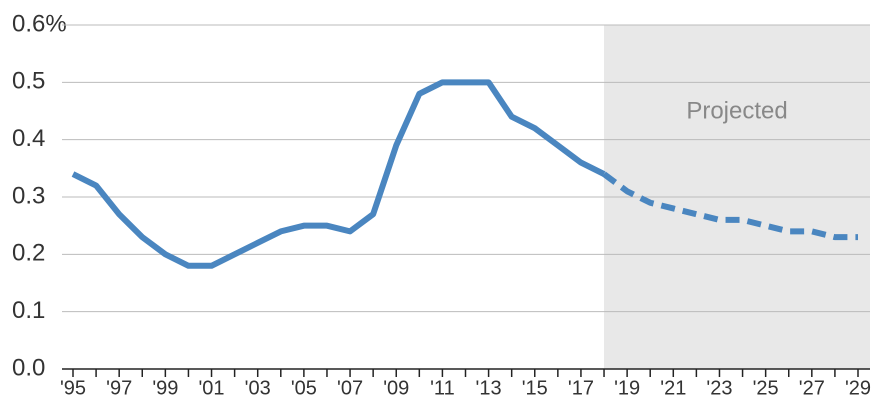 This screenshot has height=405, width=879. What do you see at coordinates (350, 388) in the screenshot?
I see `x-tick-label: '07` at bounding box center [350, 388].